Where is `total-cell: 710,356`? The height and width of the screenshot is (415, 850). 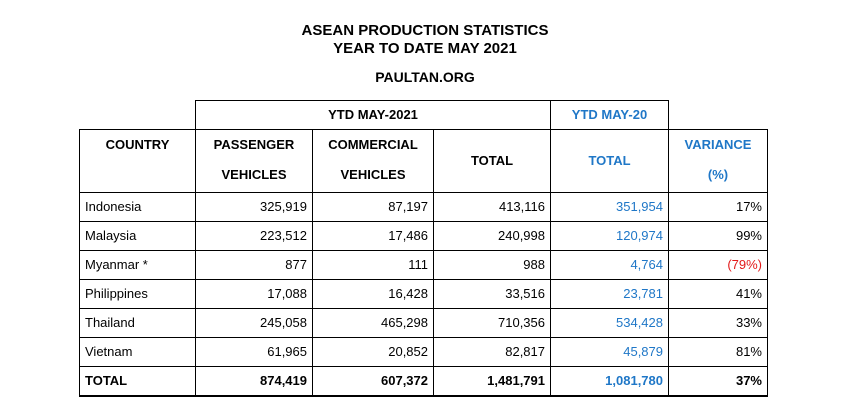 total-cell: 710,356 is located at coordinates (492, 322).